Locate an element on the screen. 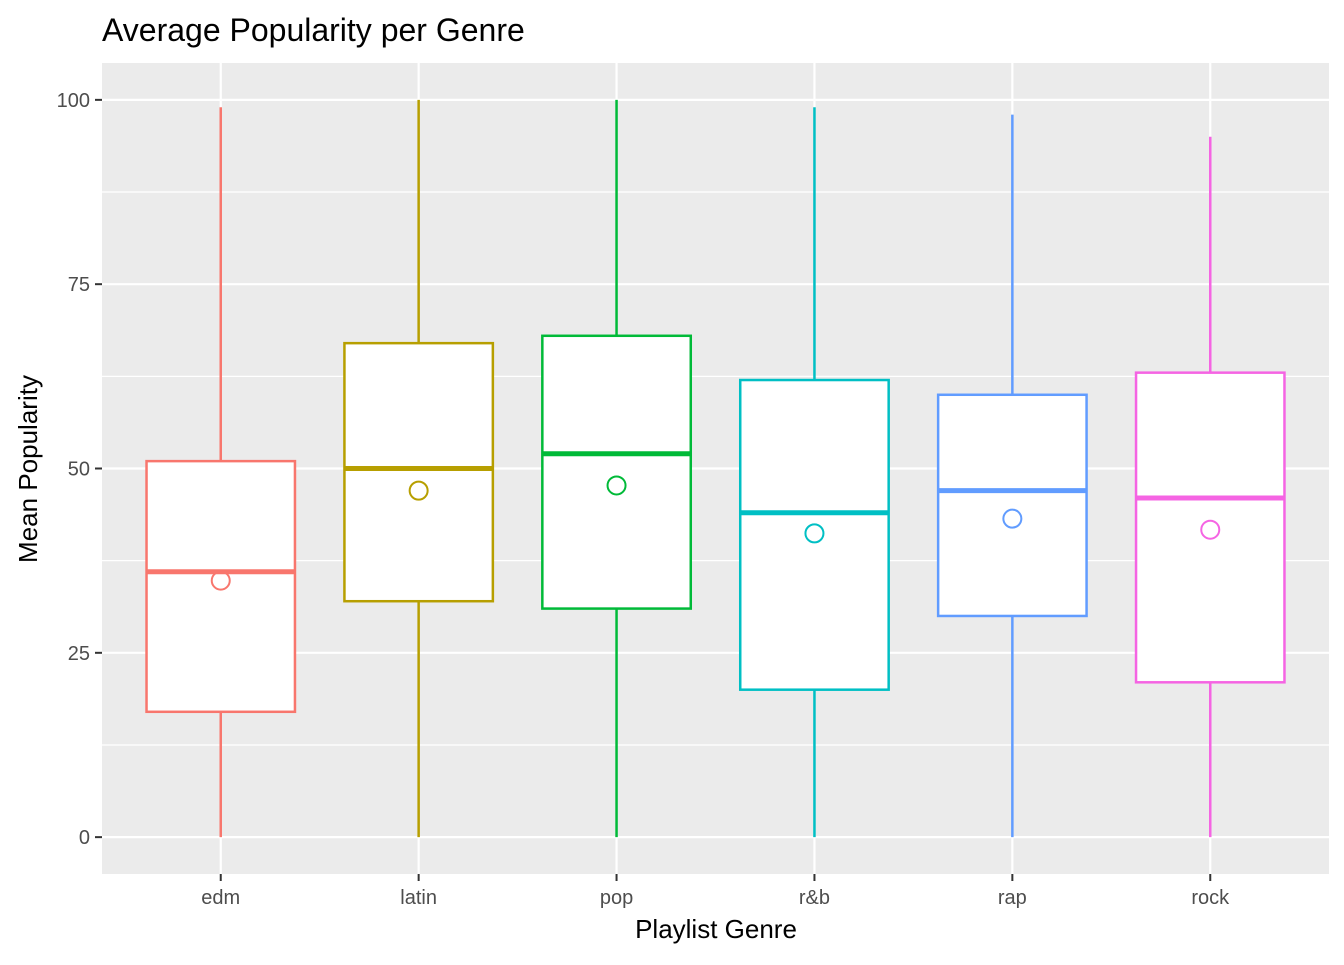 This screenshot has width=1344, height=965. box-edm is located at coordinates (221, 472).